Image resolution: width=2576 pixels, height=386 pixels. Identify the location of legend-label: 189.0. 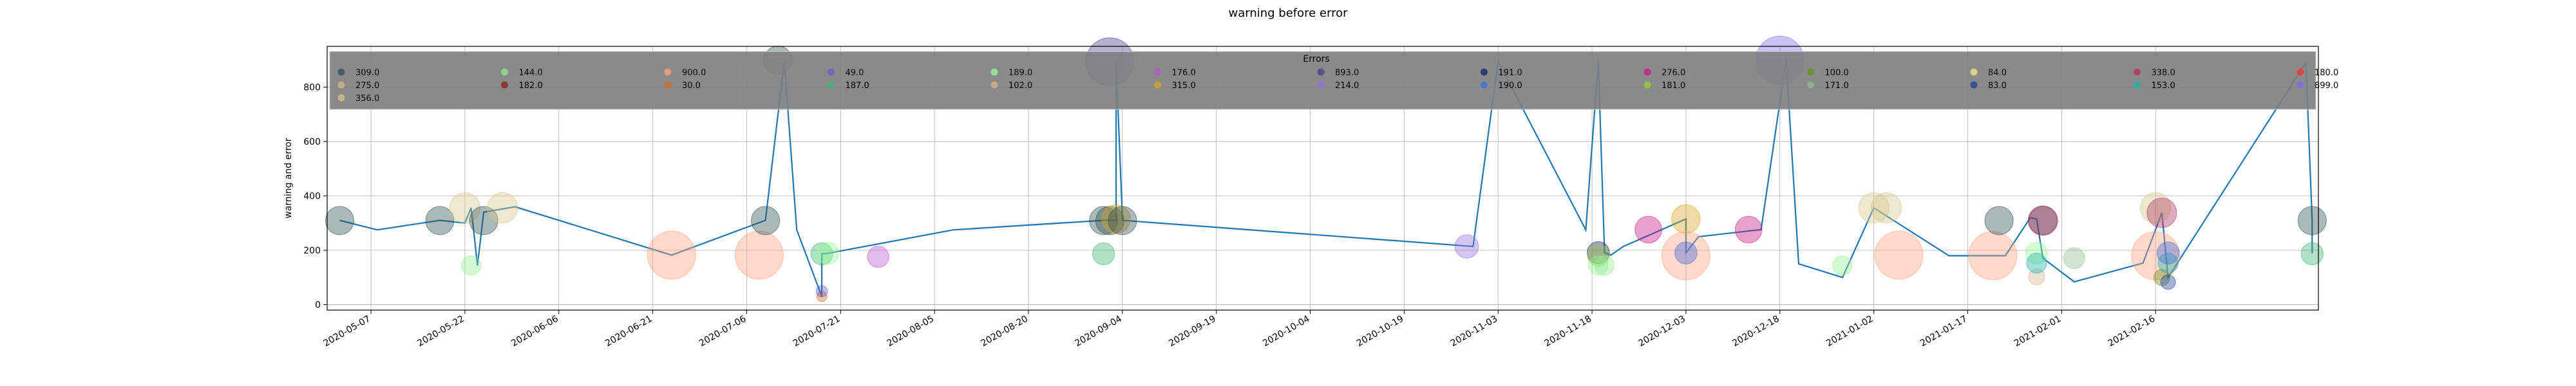
(1020, 73).